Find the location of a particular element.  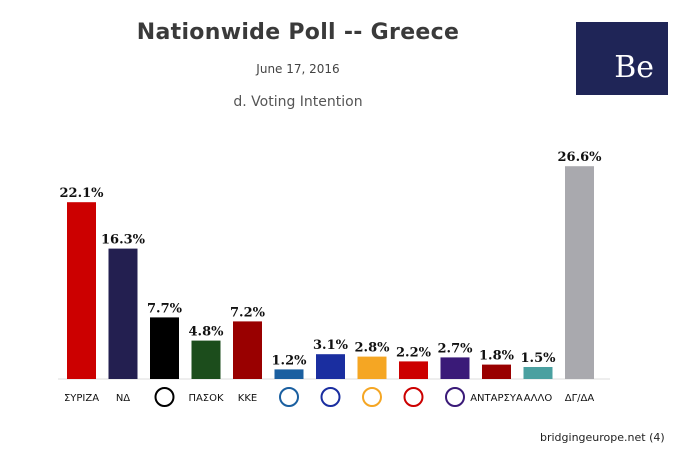

chart-title: Nationwide Poll -- Greece is located at coordinates (298, 32).